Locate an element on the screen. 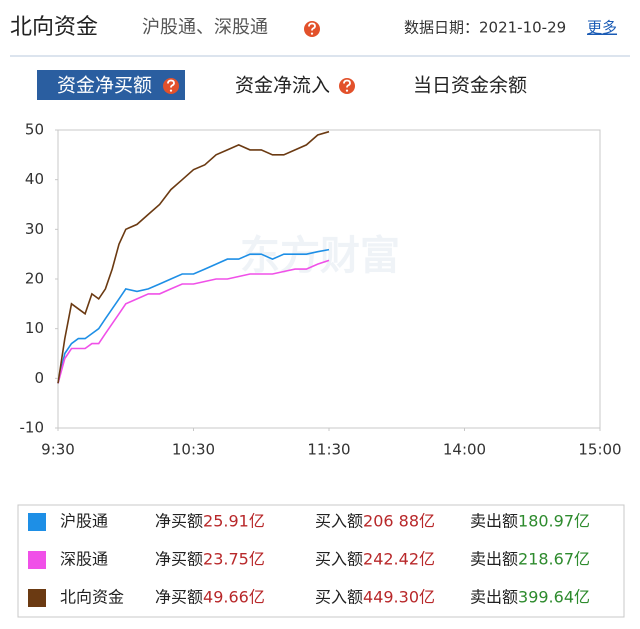 Image resolution: width=640 pixels, height=629 pixels. y-tick-label: 40 is located at coordinates (34, 179).